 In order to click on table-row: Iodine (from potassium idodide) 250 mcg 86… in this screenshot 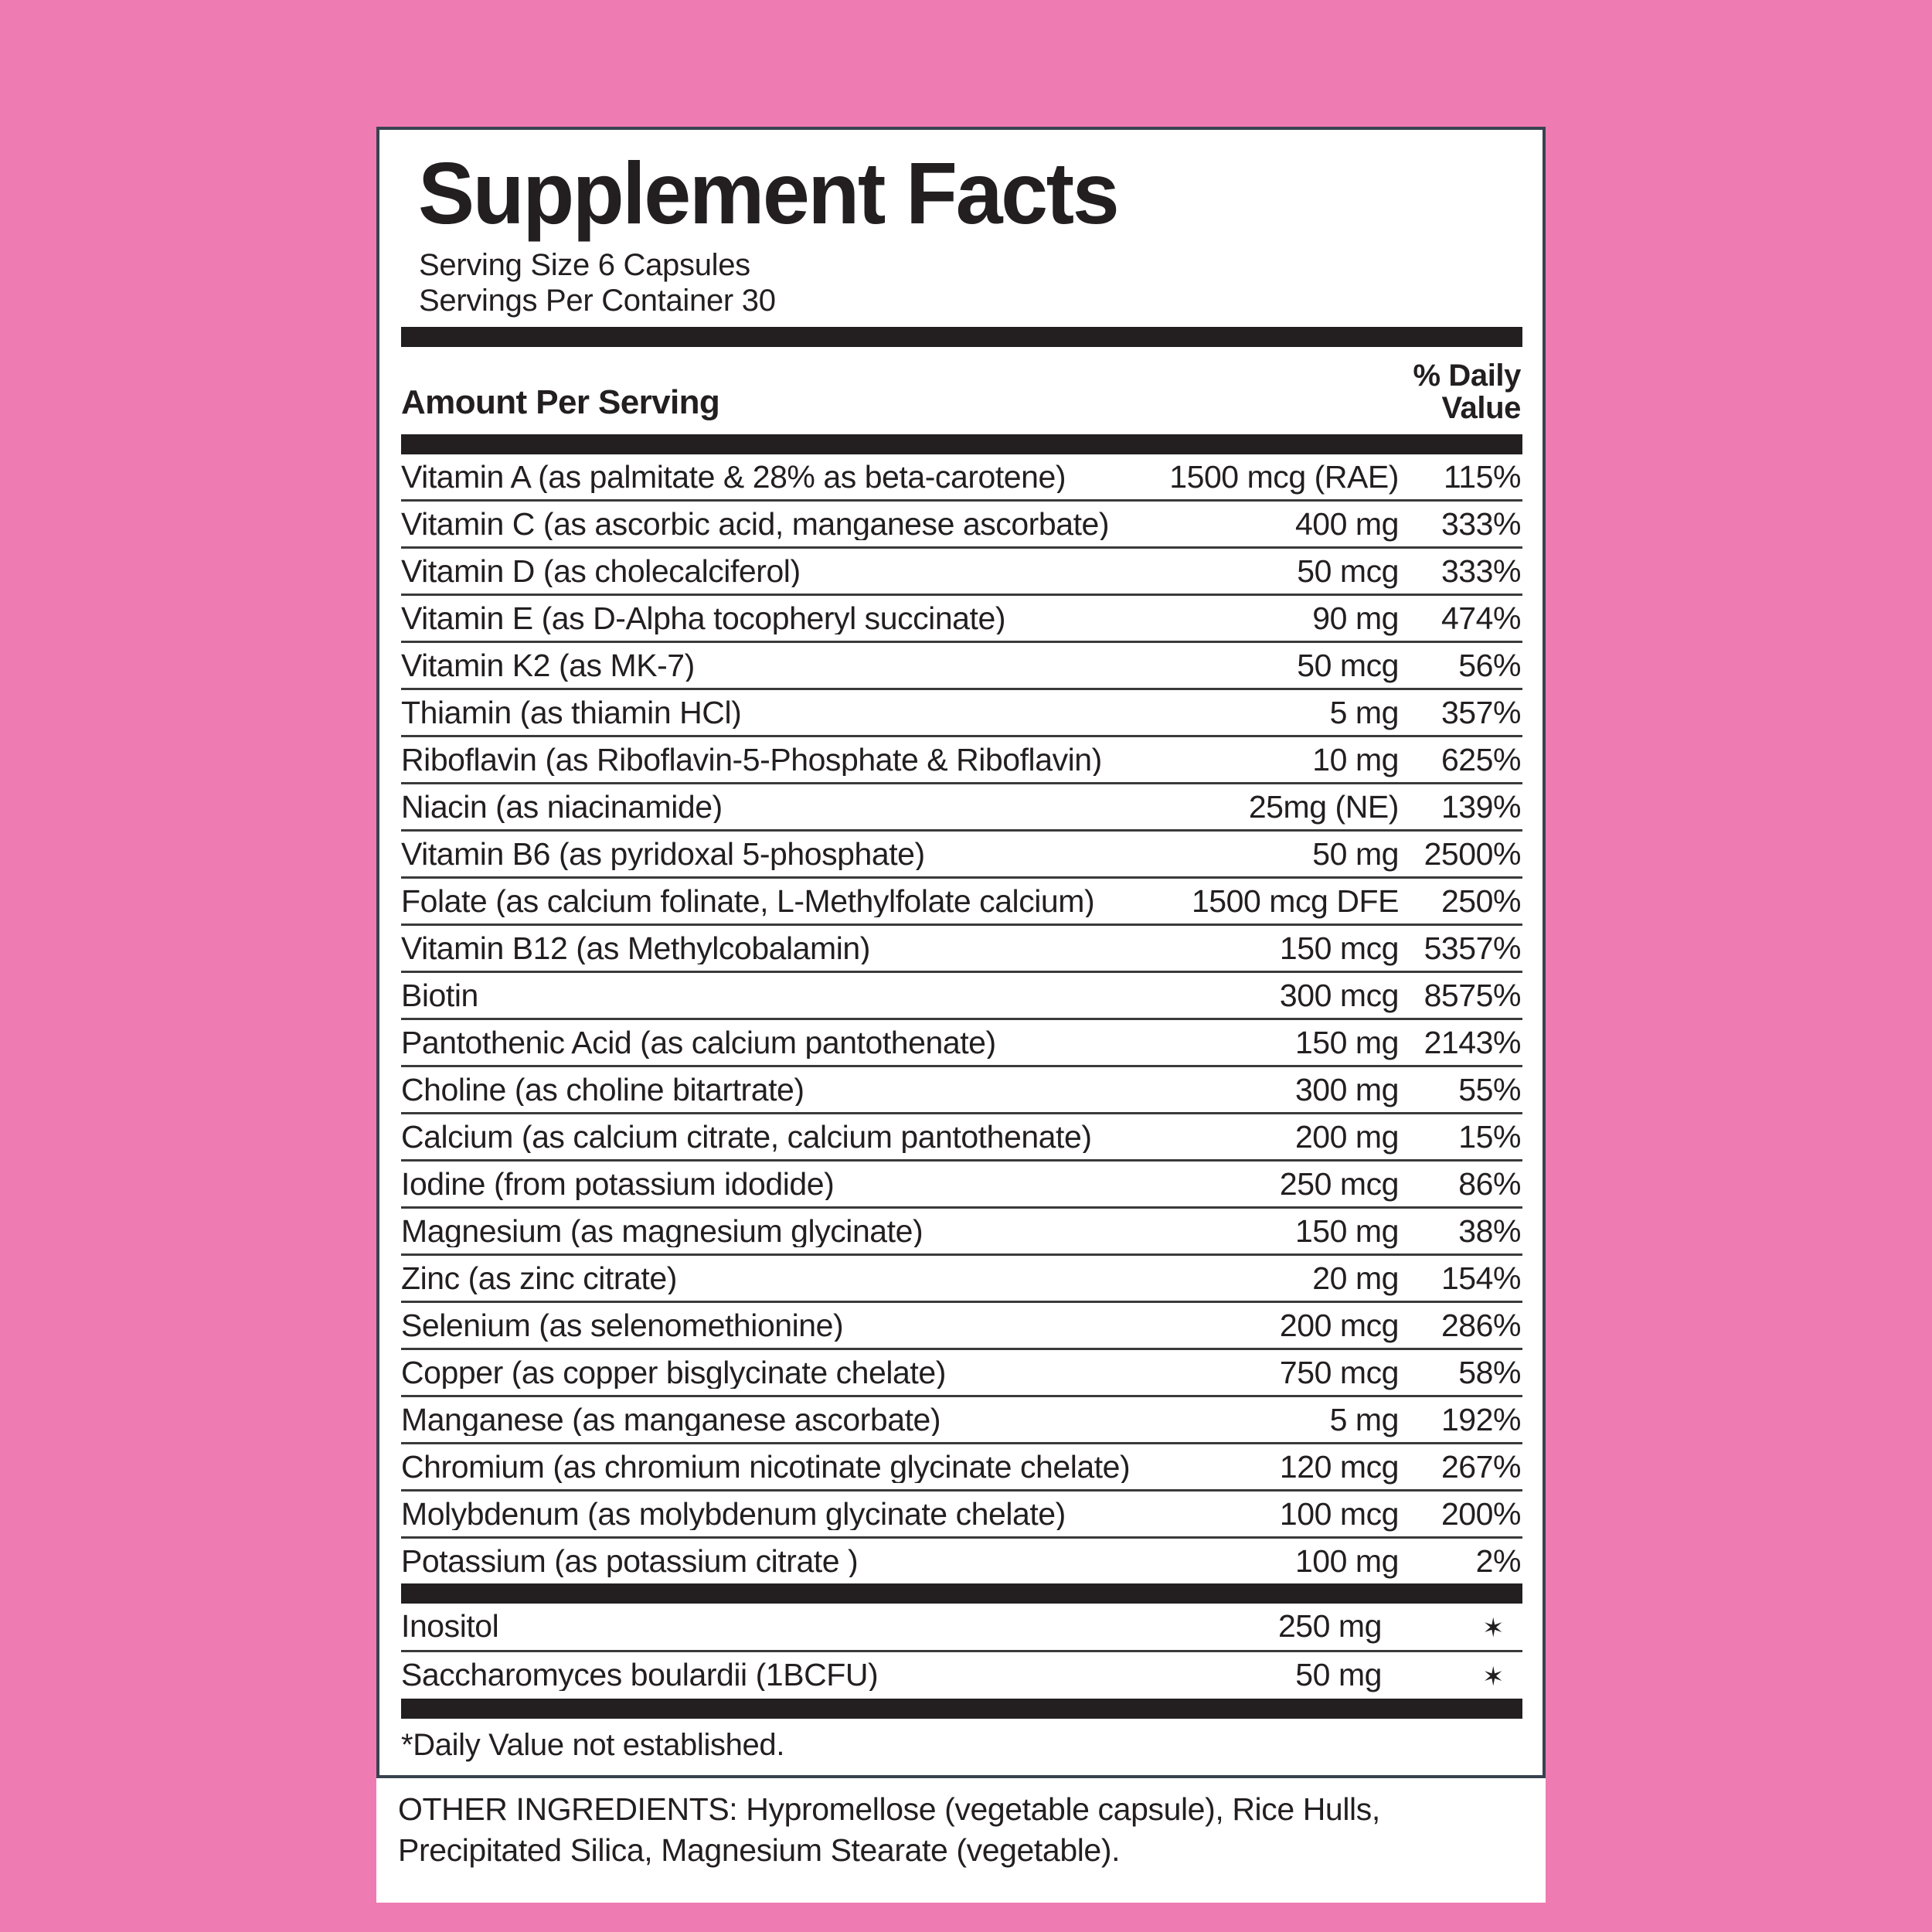, I will do `click(962, 1184)`.